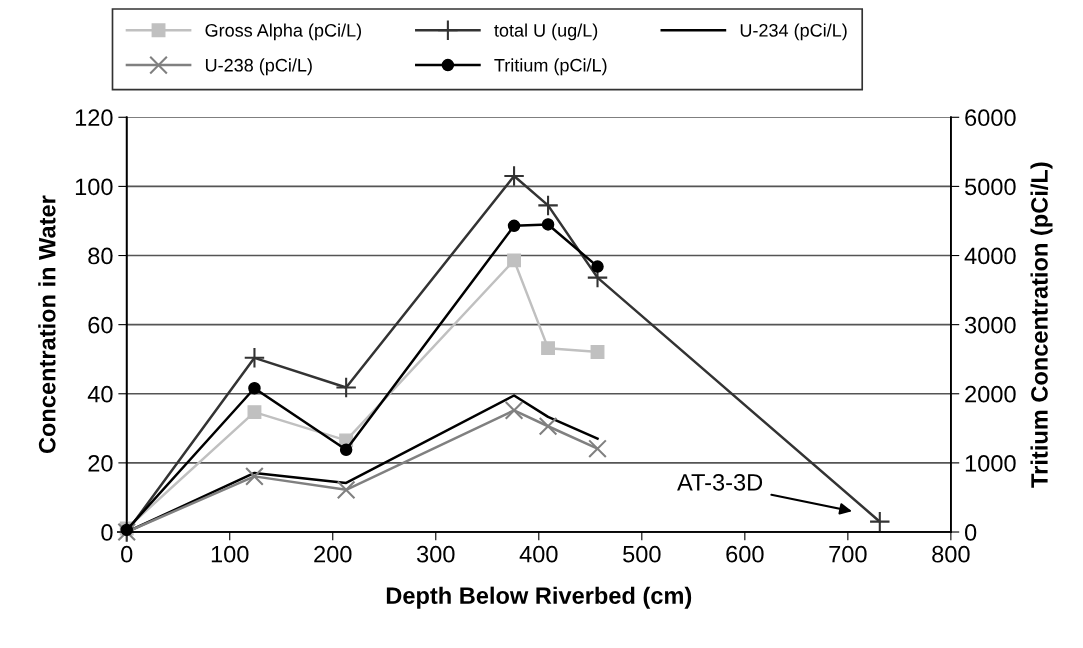 The height and width of the screenshot is (648, 1083). Describe the element at coordinates (990, 256) in the screenshot. I see `y2-tick-label: 4000` at that location.